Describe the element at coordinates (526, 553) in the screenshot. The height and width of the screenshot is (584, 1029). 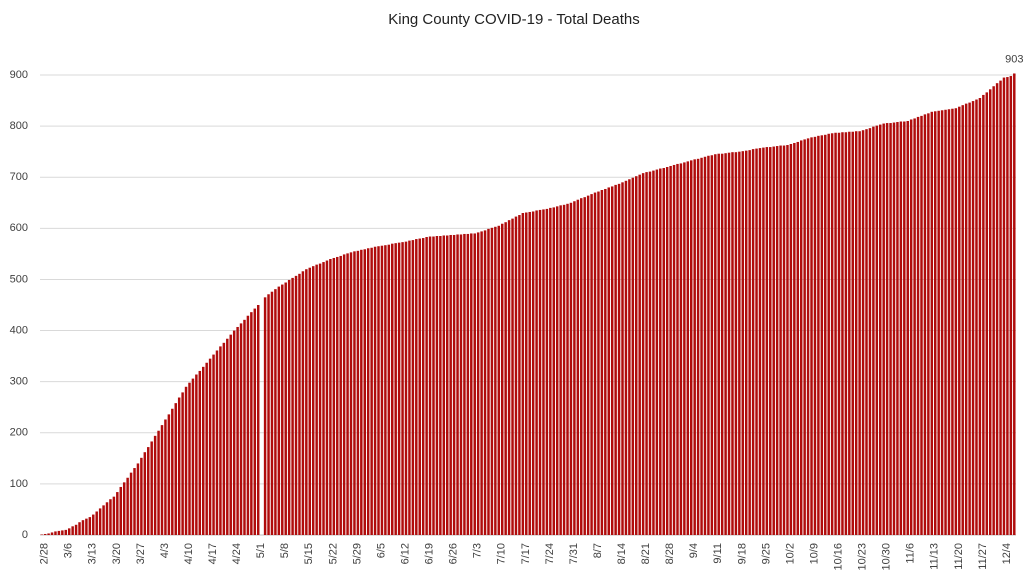
I see `x-tick-label: 7/17` at that location.